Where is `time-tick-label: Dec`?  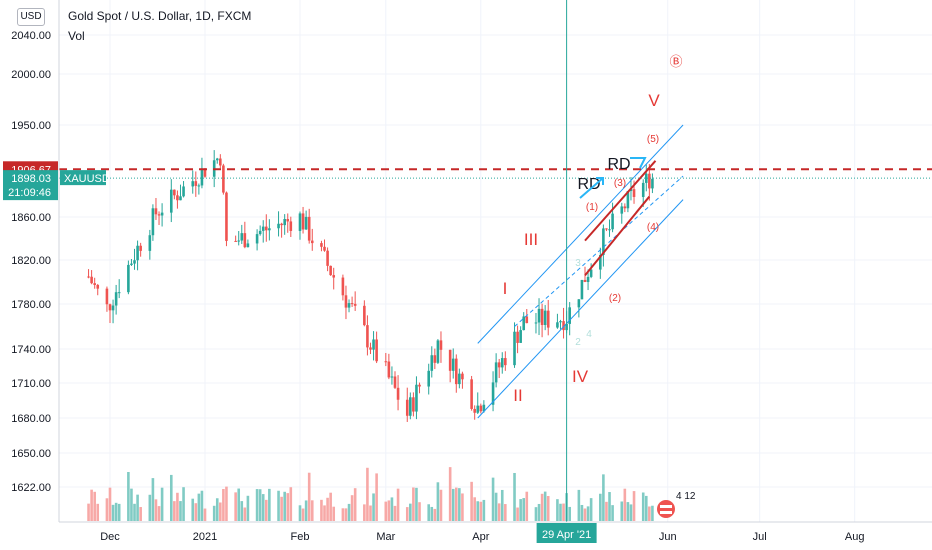 time-tick-label: Dec is located at coordinates (110, 537).